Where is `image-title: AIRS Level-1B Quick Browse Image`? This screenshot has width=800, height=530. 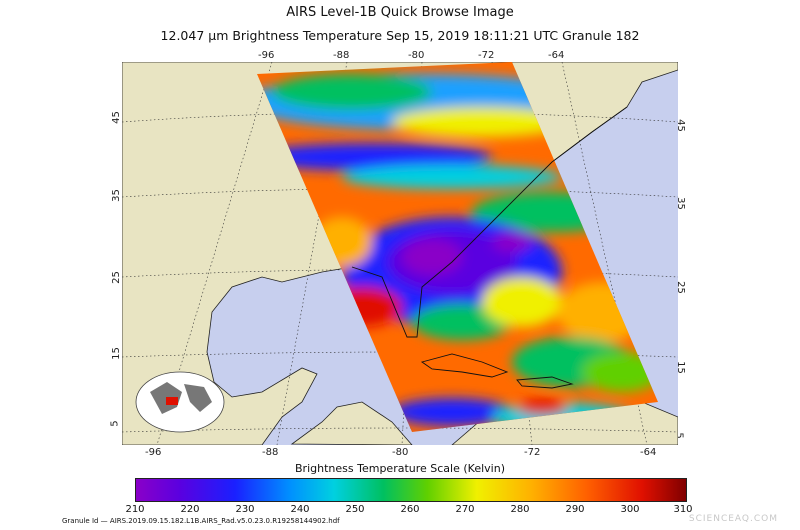 image-title: AIRS Level-1B Quick Browse Image is located at coordinates (400, 12).